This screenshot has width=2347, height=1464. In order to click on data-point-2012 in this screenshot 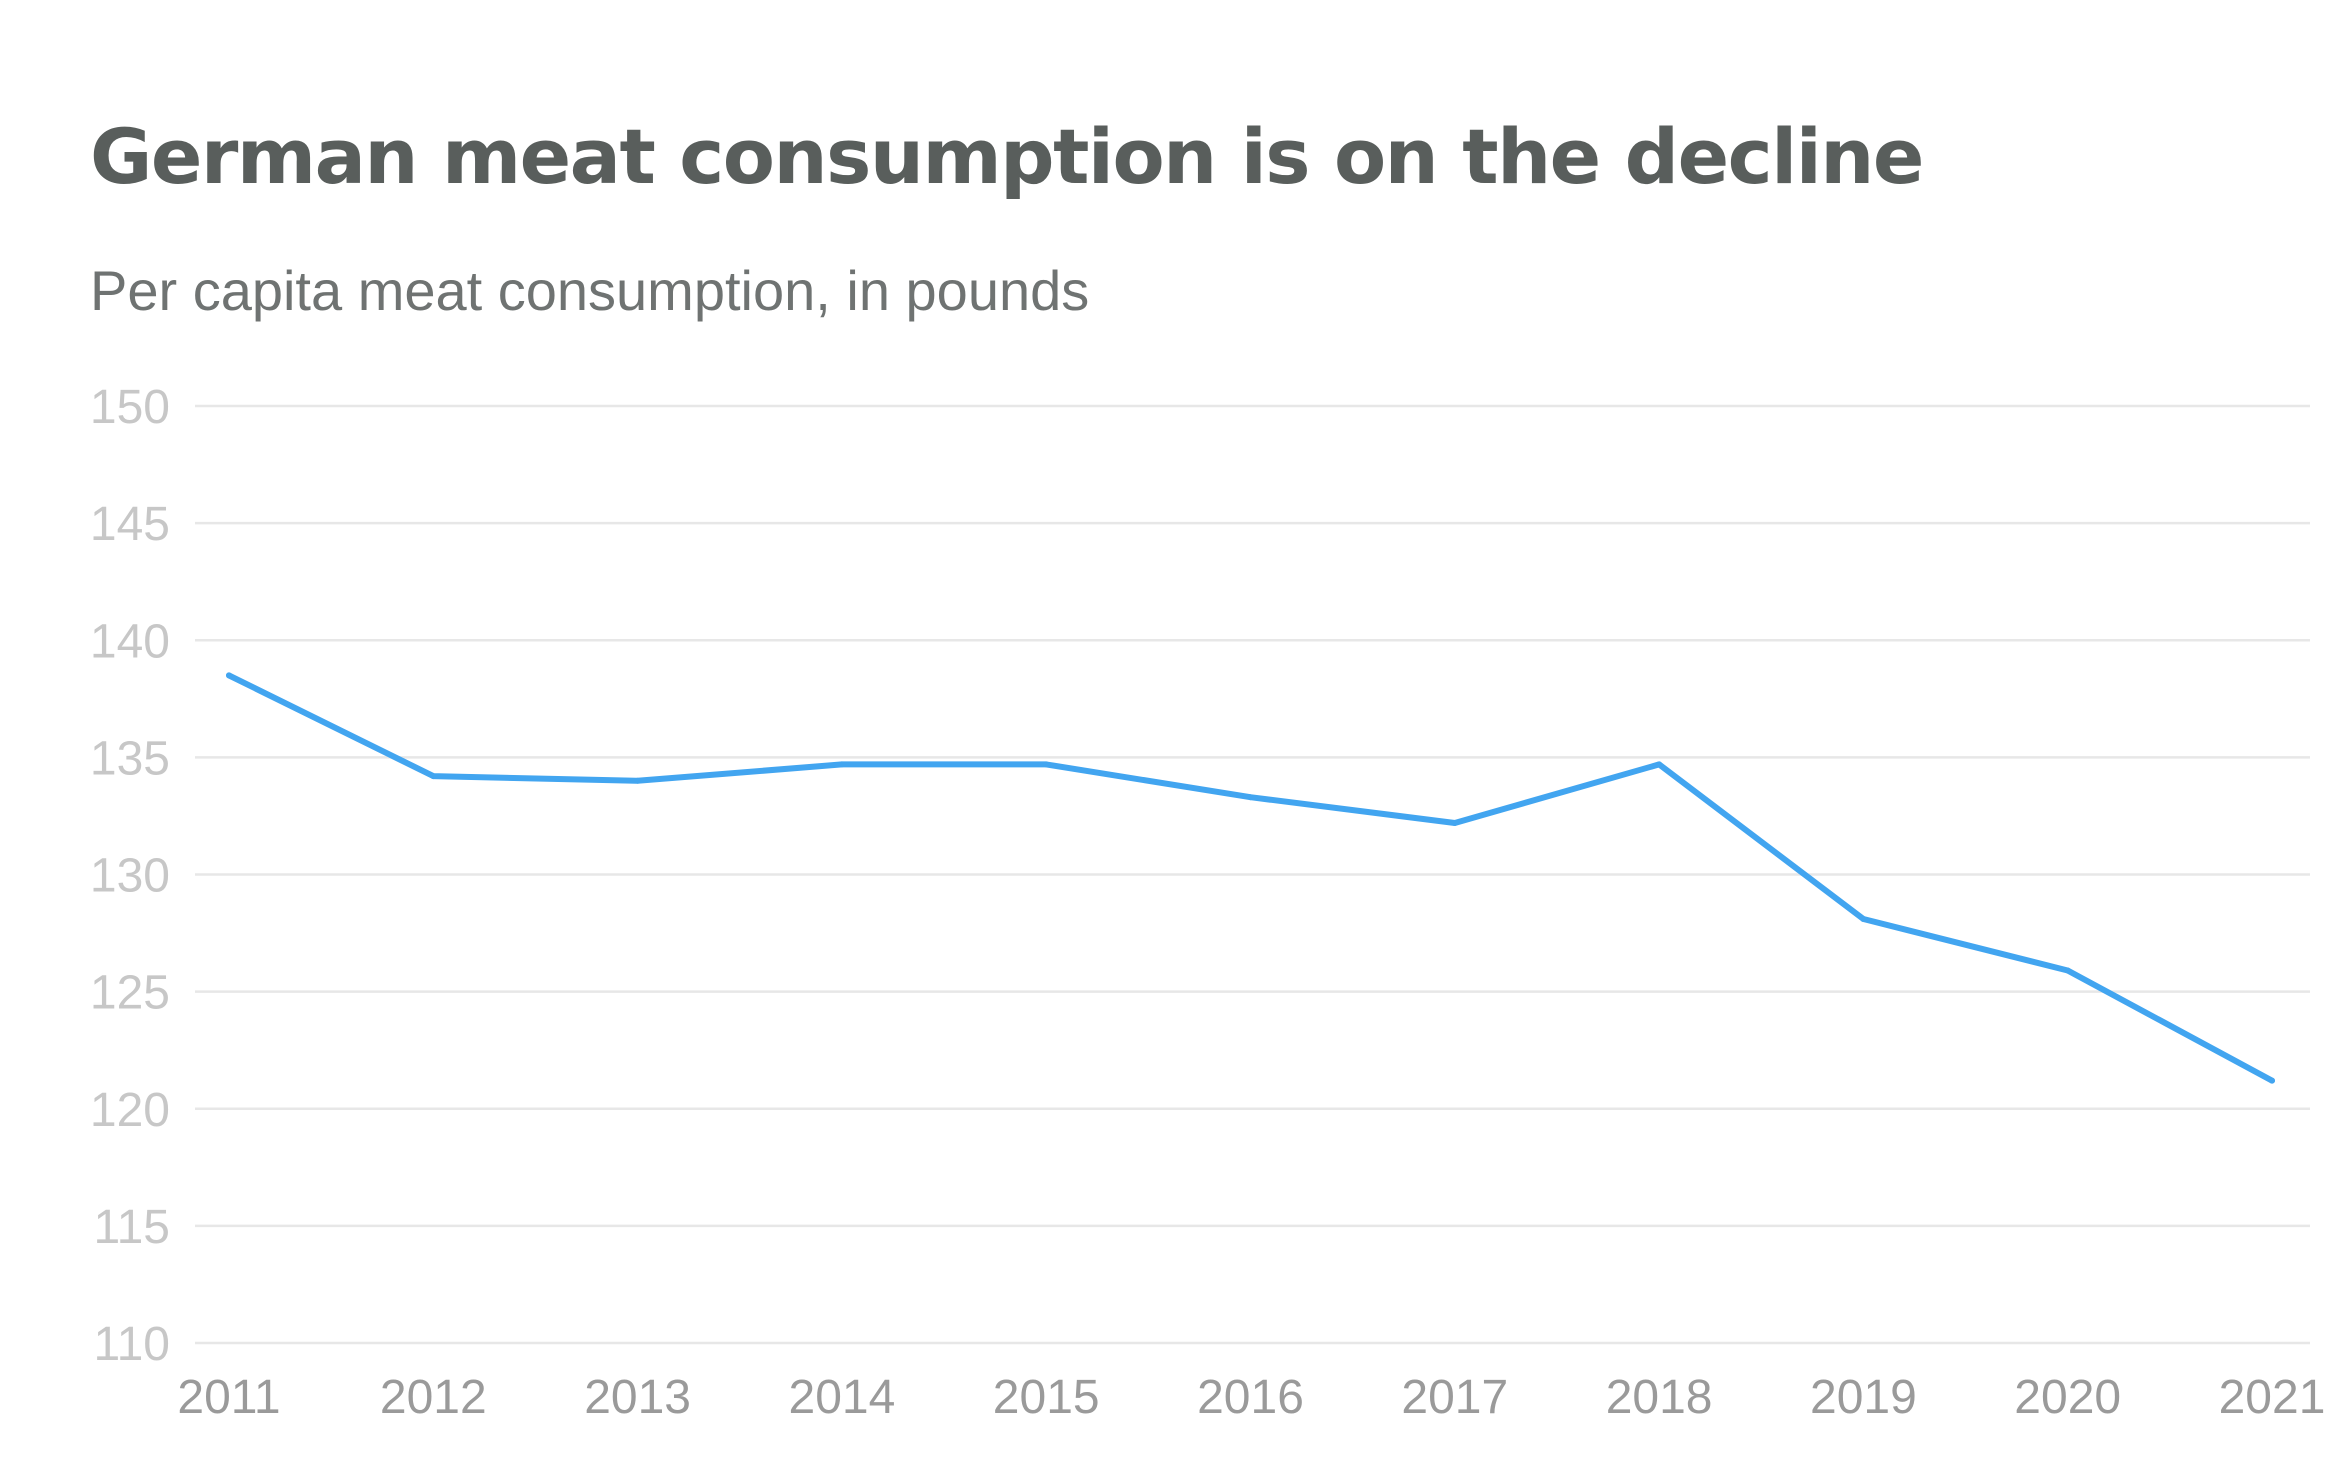, I will do `click(433, 776)`.